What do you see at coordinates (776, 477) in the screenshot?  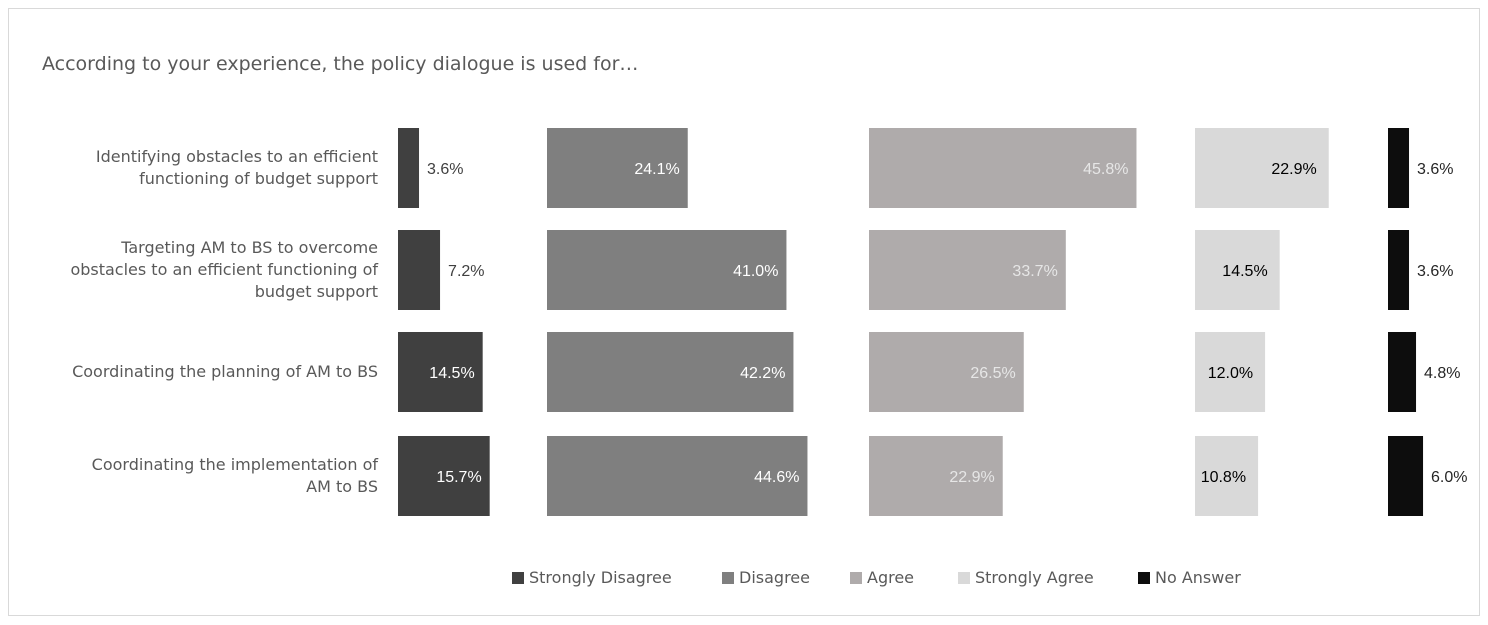 I see `data-label: 44.6%` at bounding box center [776, 477].